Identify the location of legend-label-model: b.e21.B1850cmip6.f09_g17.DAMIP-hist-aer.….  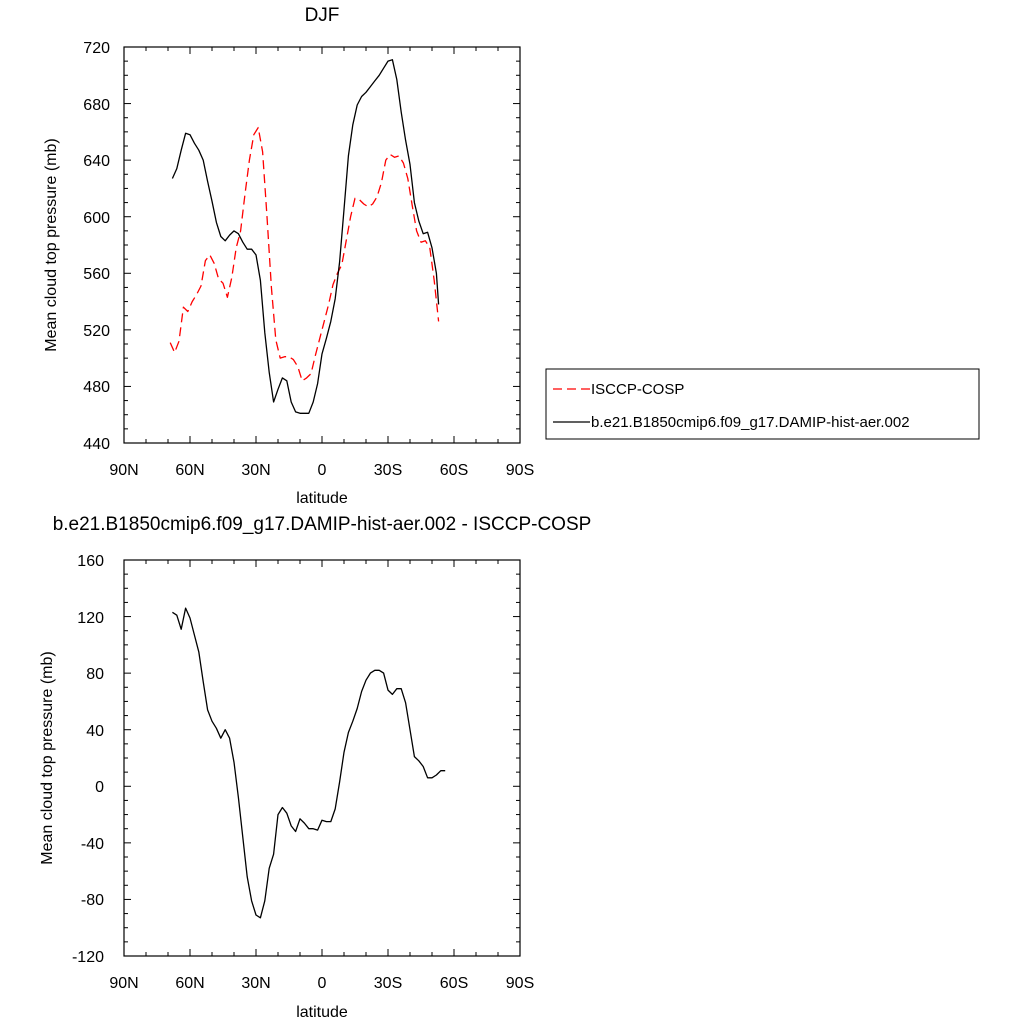
(750, 422).